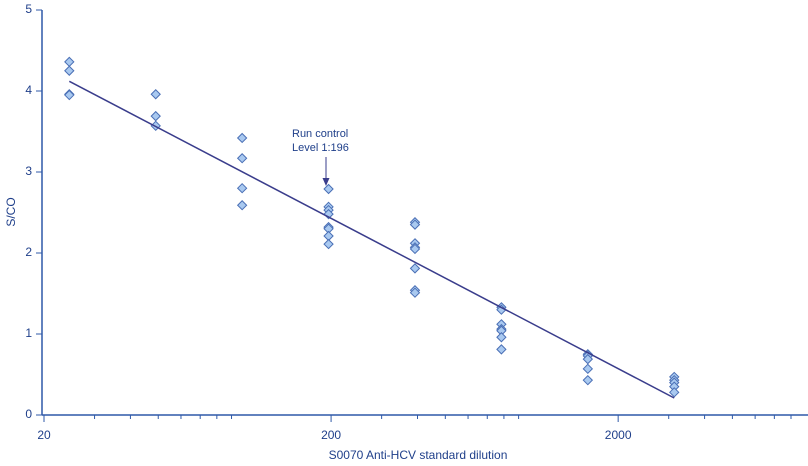  I want to click on y-tick-label: 1, so click(28, 333).